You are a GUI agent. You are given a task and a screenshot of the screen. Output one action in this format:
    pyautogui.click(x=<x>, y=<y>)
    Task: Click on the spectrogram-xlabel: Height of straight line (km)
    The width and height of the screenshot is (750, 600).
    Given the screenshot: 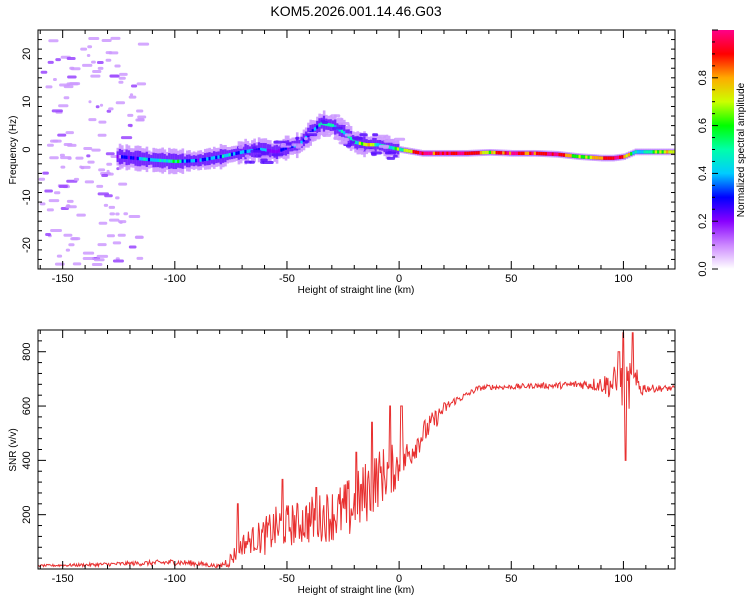 What is the action you would take?
    pyautogui.click(x=356, y=290)
    